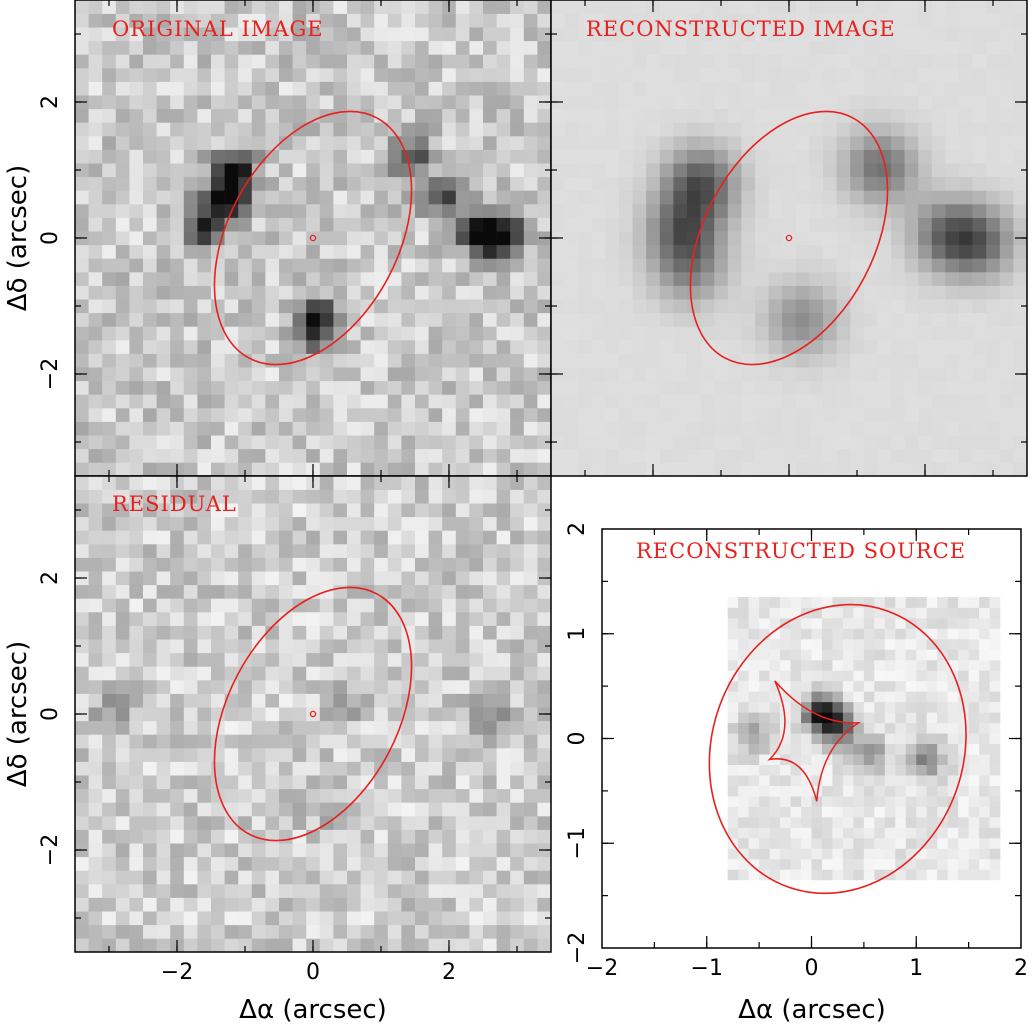  Describe the element at coordinates (801, 551) in the screenshot. I see `panel-title-source: RECONSTRUCTED SOURCE` at that location.